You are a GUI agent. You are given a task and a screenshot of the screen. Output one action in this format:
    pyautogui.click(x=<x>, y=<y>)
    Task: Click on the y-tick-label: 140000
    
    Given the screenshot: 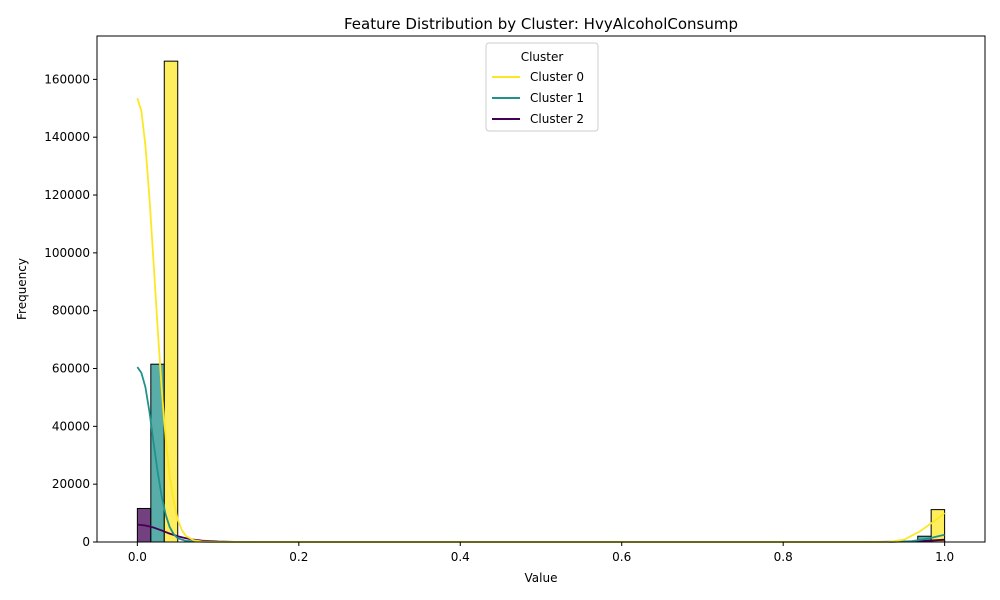 What is the action you would take?
    pyautogui.click(x=67, y=137)
    